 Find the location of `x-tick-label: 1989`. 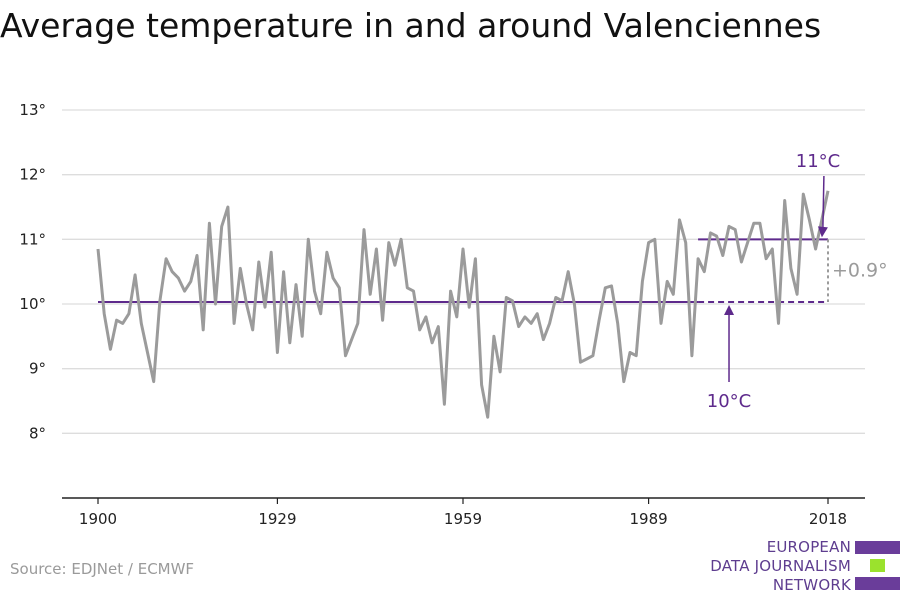

x-tick-label: 1989 is located at coordinates (648, 519).